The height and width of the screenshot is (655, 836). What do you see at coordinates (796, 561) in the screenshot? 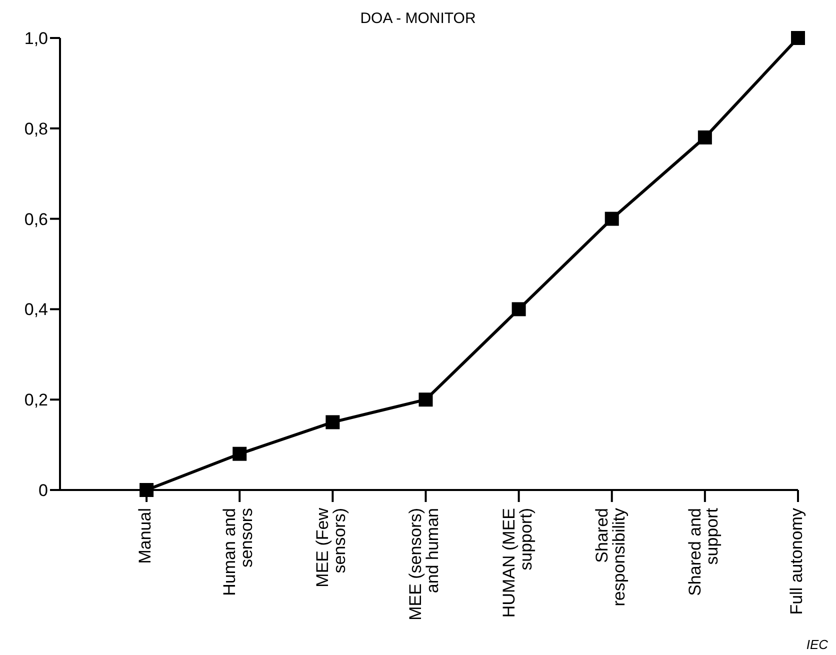
I see `x-tick-label: Full autonomy` at bounding box center [796, 561].